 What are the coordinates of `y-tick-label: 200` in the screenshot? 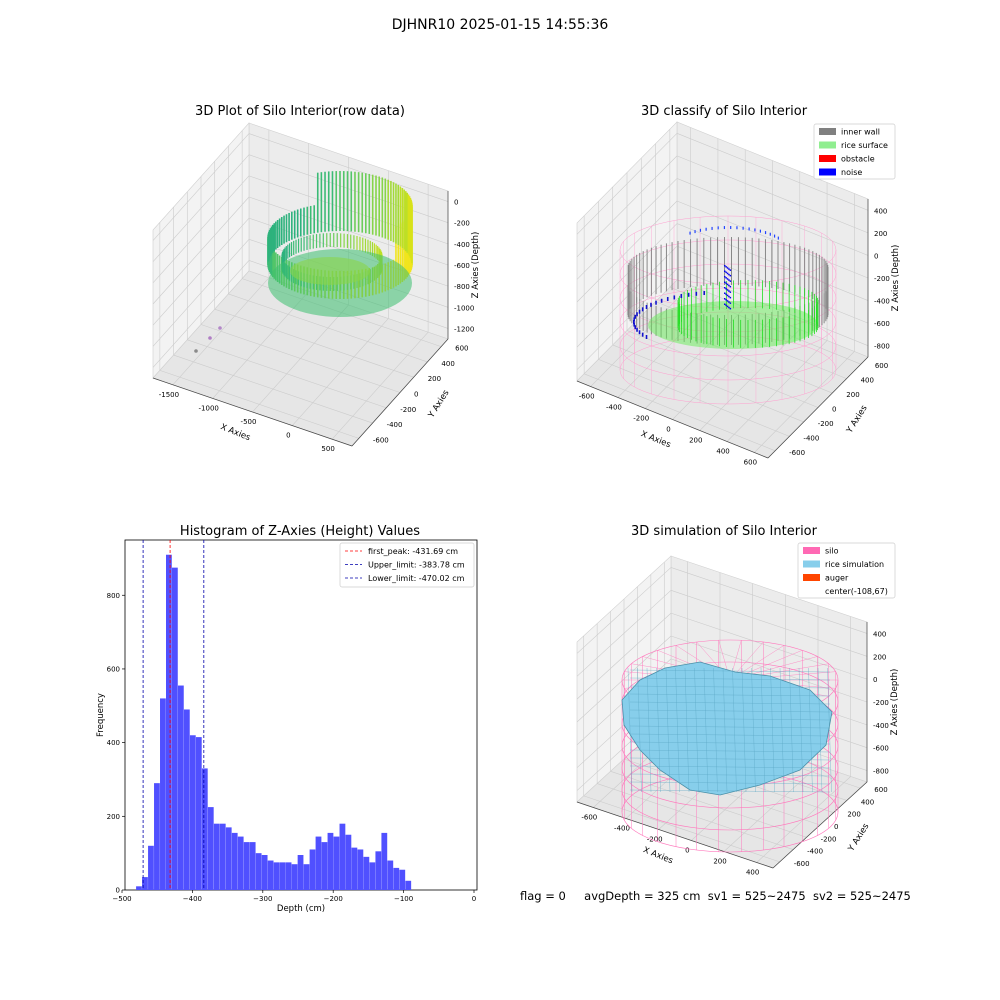 It's located at (113, 817).